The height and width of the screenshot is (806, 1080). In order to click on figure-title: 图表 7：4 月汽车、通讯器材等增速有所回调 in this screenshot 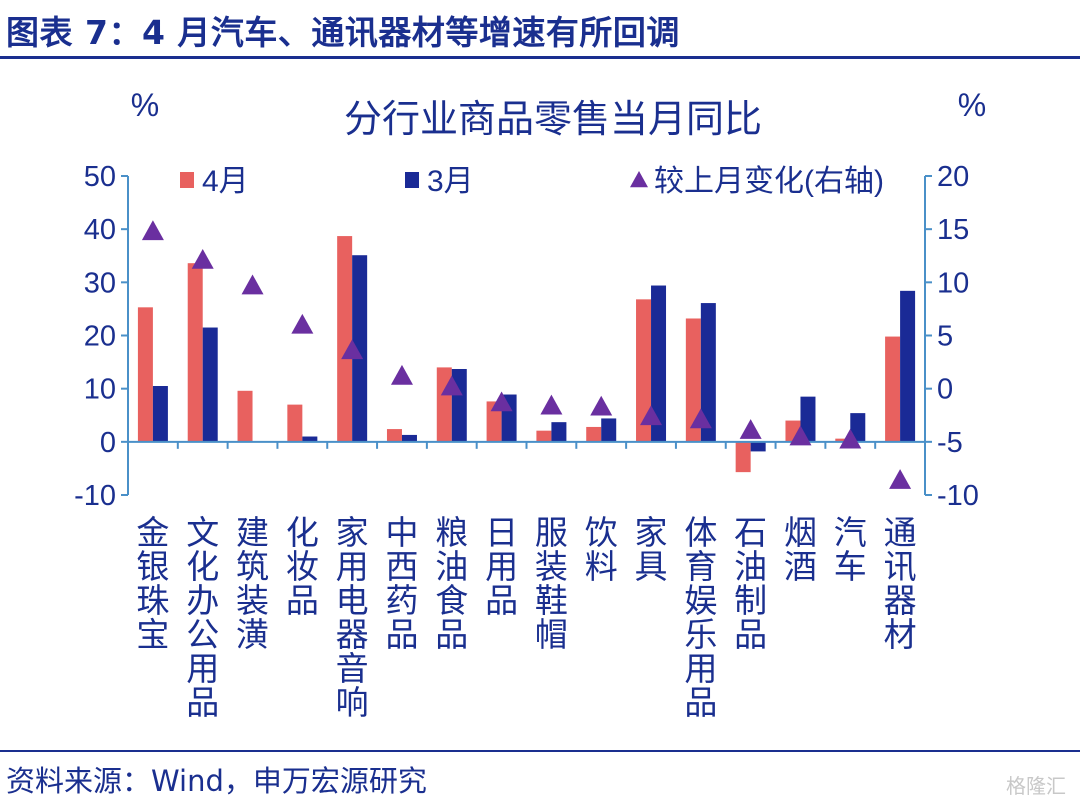, I will do `click(343, 32)`.